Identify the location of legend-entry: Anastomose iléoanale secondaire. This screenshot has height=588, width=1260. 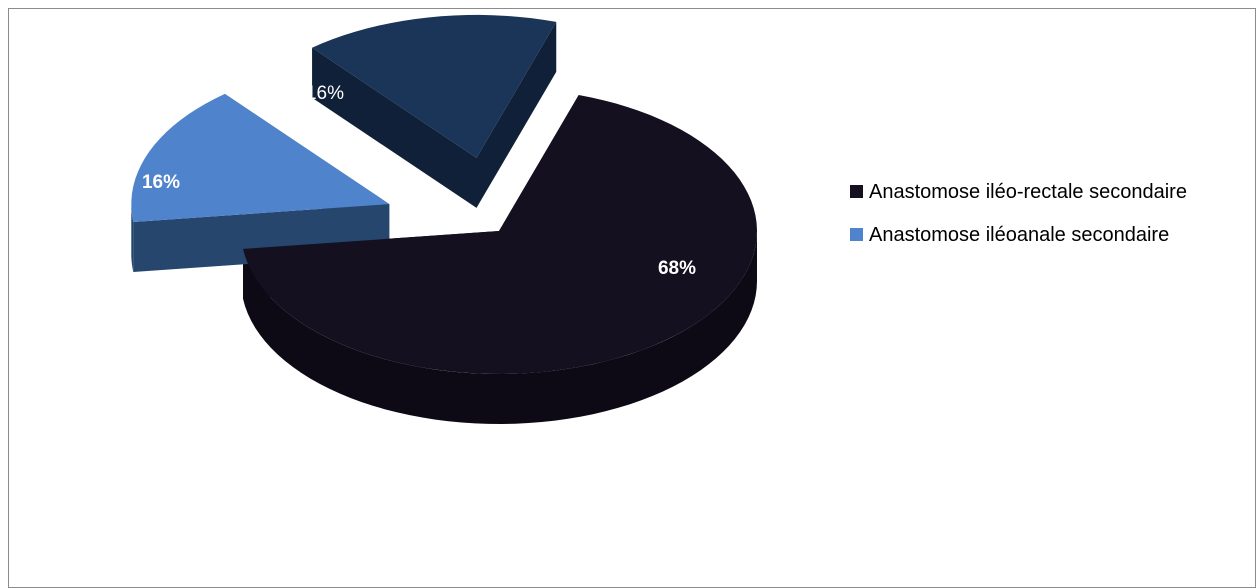
(1050, 235).